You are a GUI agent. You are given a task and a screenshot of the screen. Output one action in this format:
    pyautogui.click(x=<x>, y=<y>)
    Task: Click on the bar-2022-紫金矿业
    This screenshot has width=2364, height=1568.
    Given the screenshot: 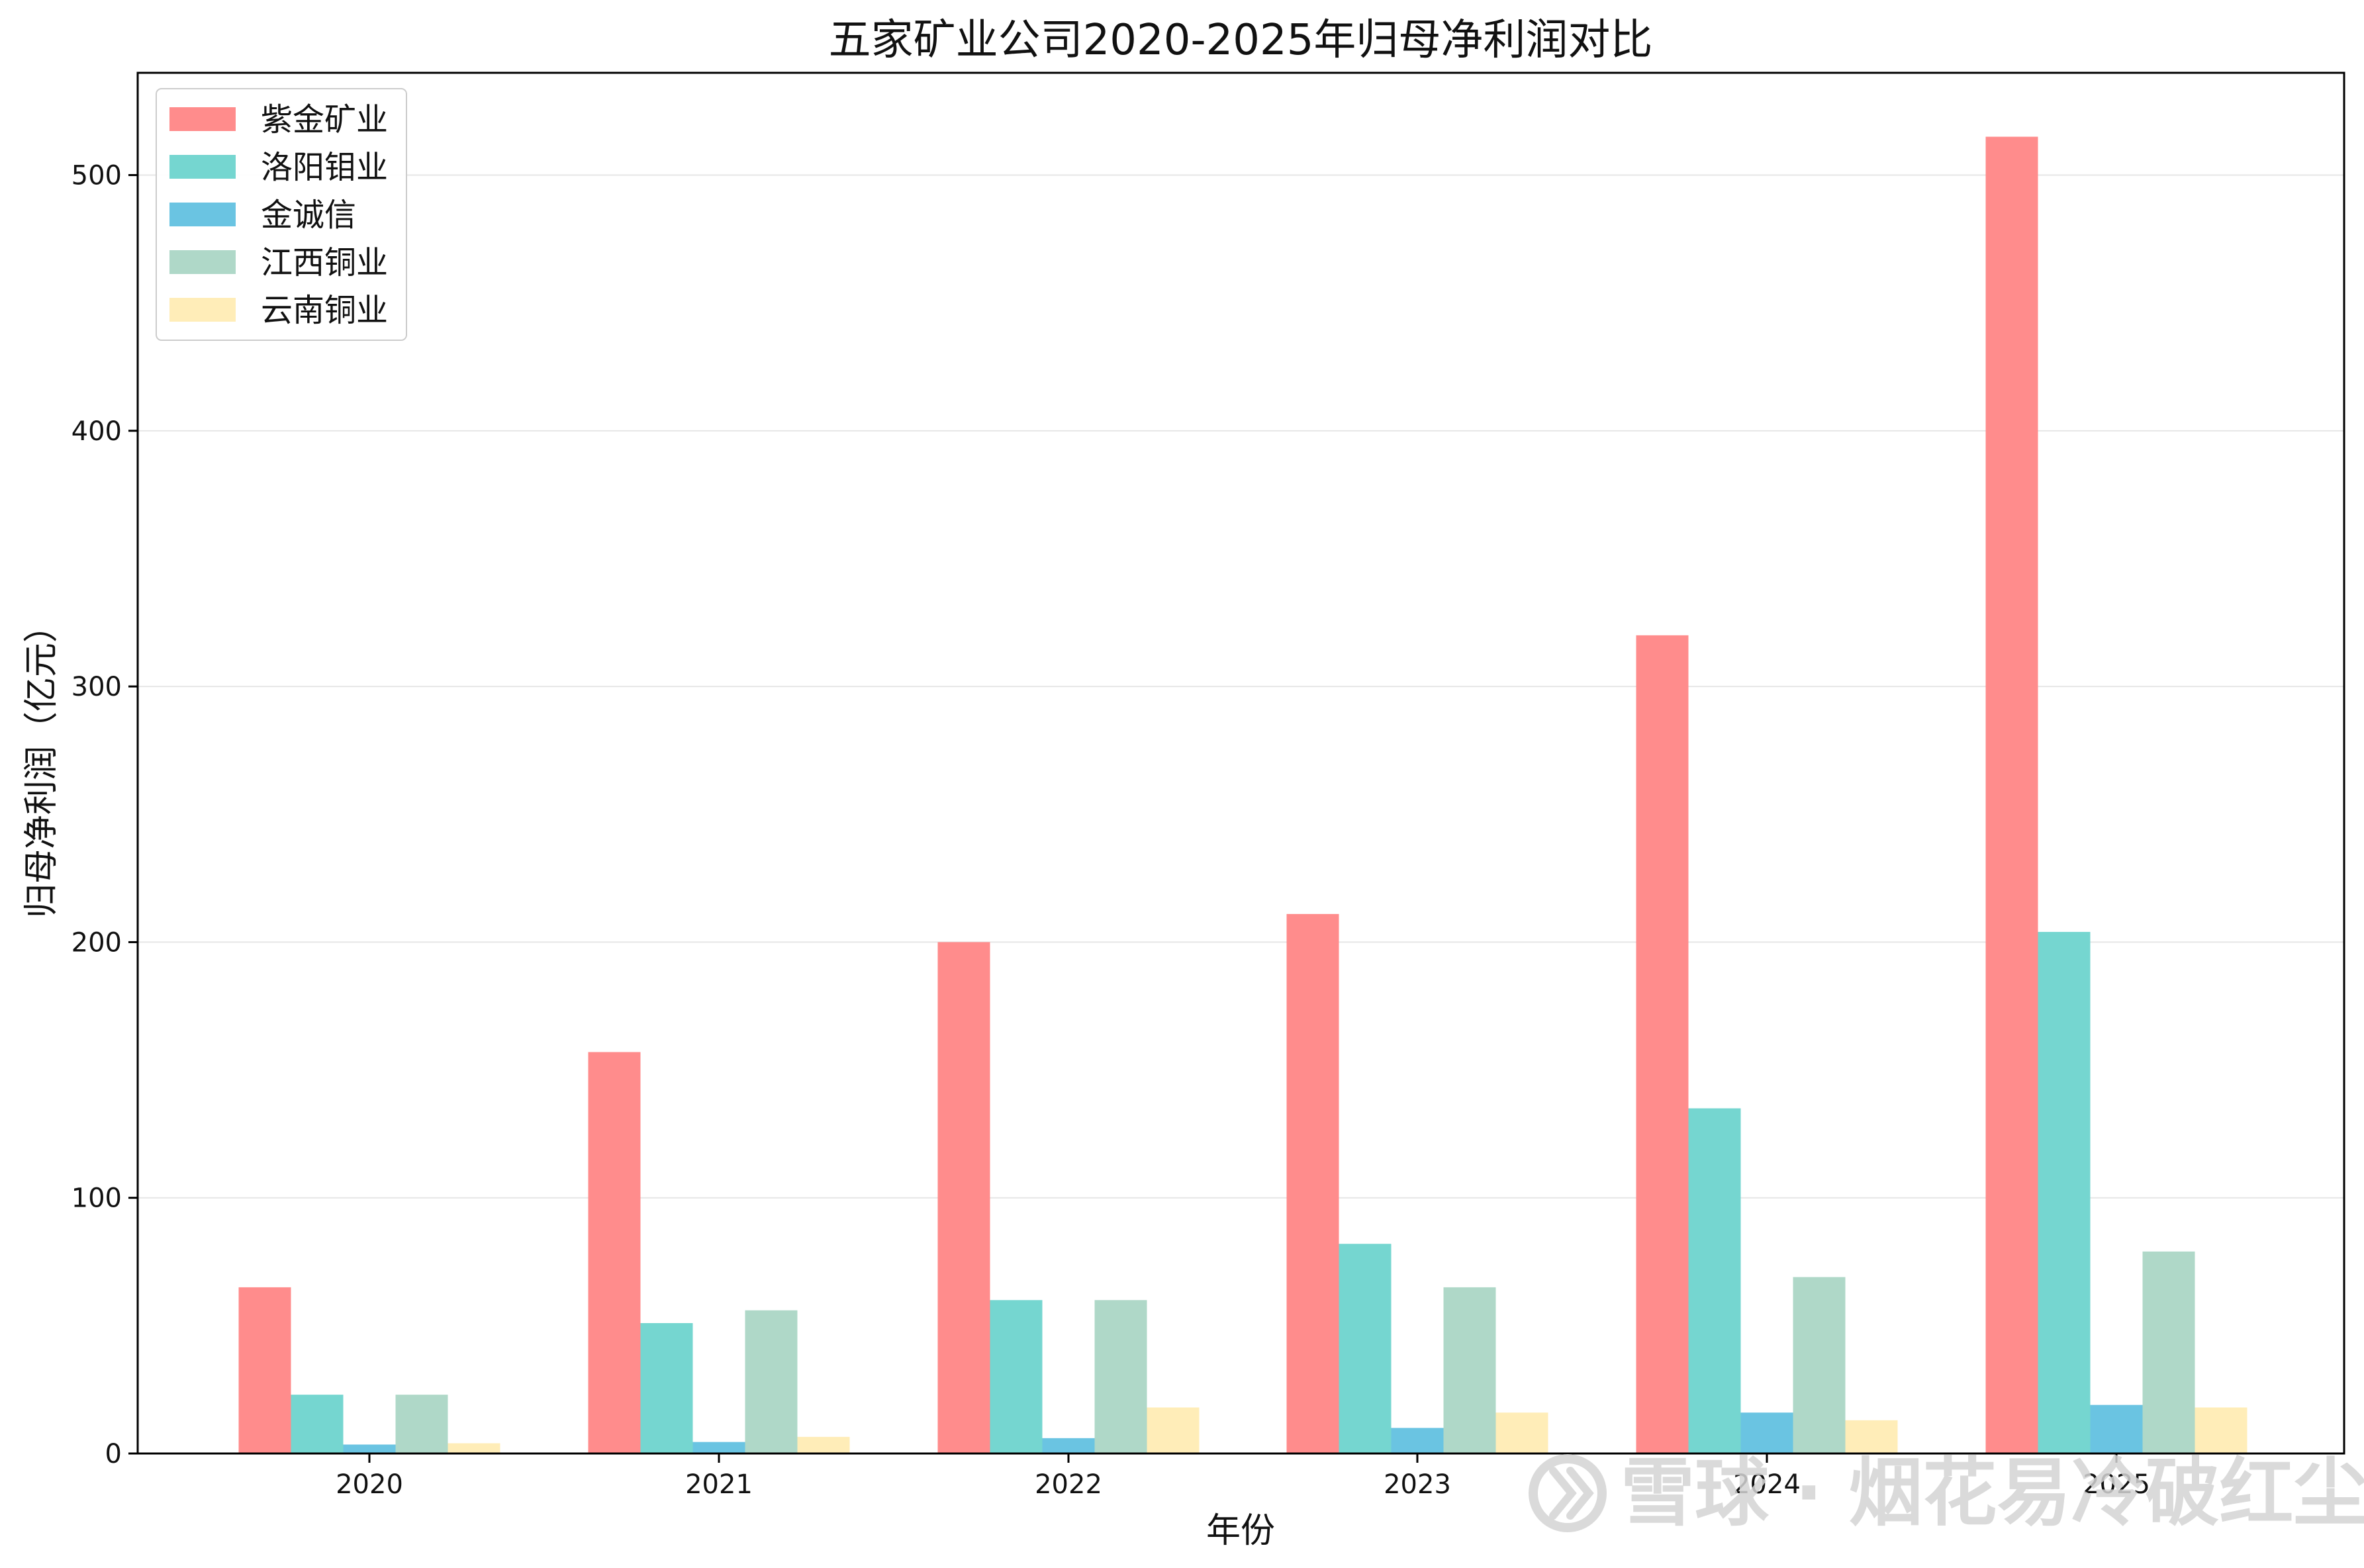 What is the action you would take?
    pyautogui.click(x=964, y=1197)
    